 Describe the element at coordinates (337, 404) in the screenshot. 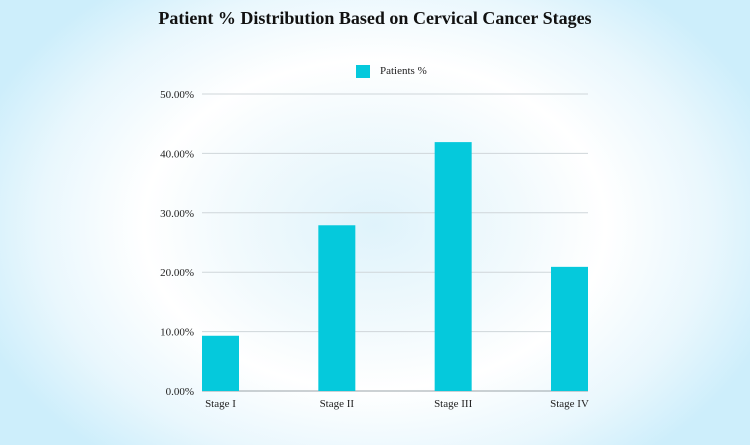

I see `x-tick-label: Stage II` at that location.